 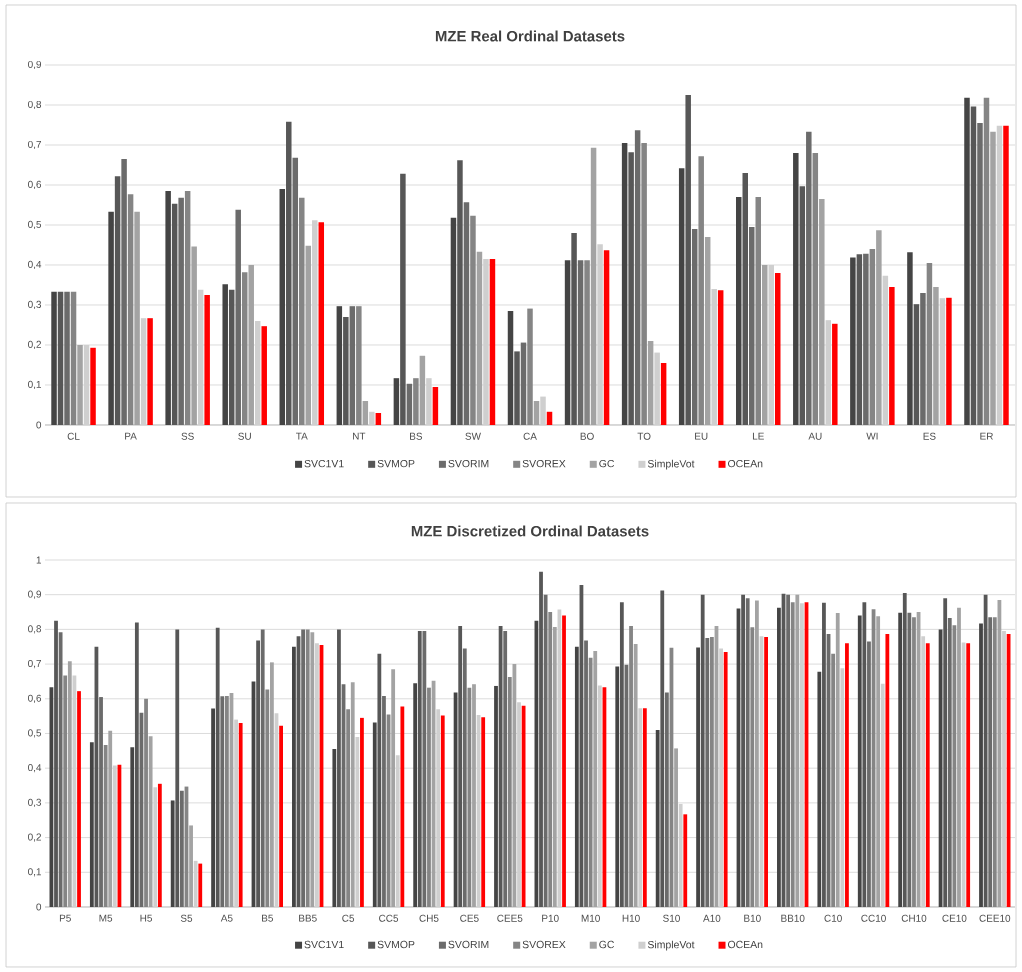 I want to click on x-tick-label: EU, so click(x=701, y=436).